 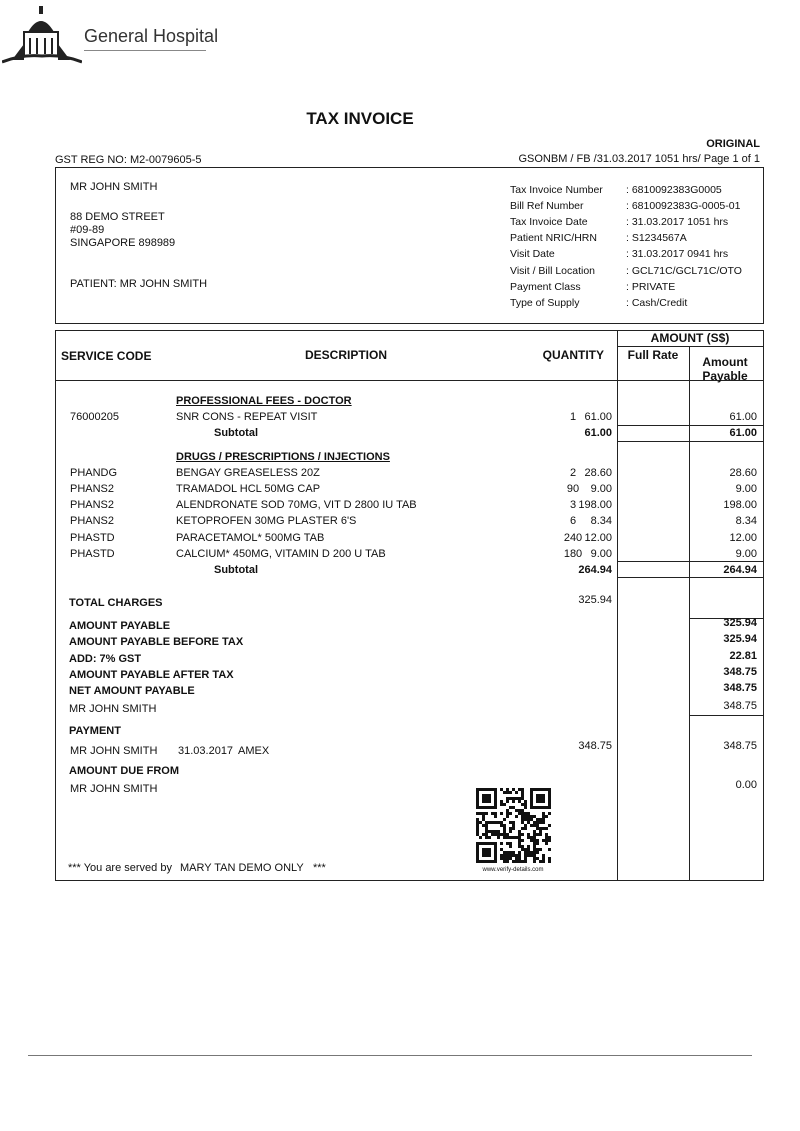 I want to click on logo-rule, so click(x=145, y=50).